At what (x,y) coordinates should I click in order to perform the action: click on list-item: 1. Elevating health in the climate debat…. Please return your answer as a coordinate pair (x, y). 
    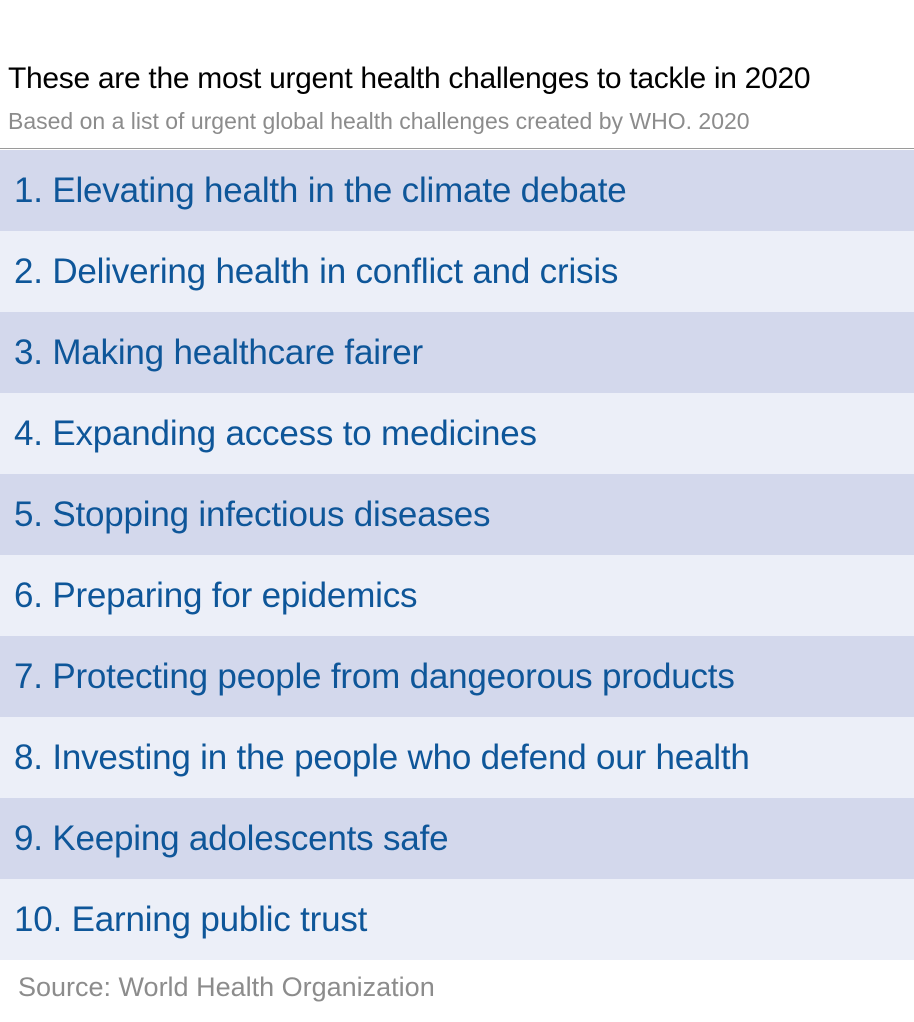
    Looking at the image, I should click on (457, 190).